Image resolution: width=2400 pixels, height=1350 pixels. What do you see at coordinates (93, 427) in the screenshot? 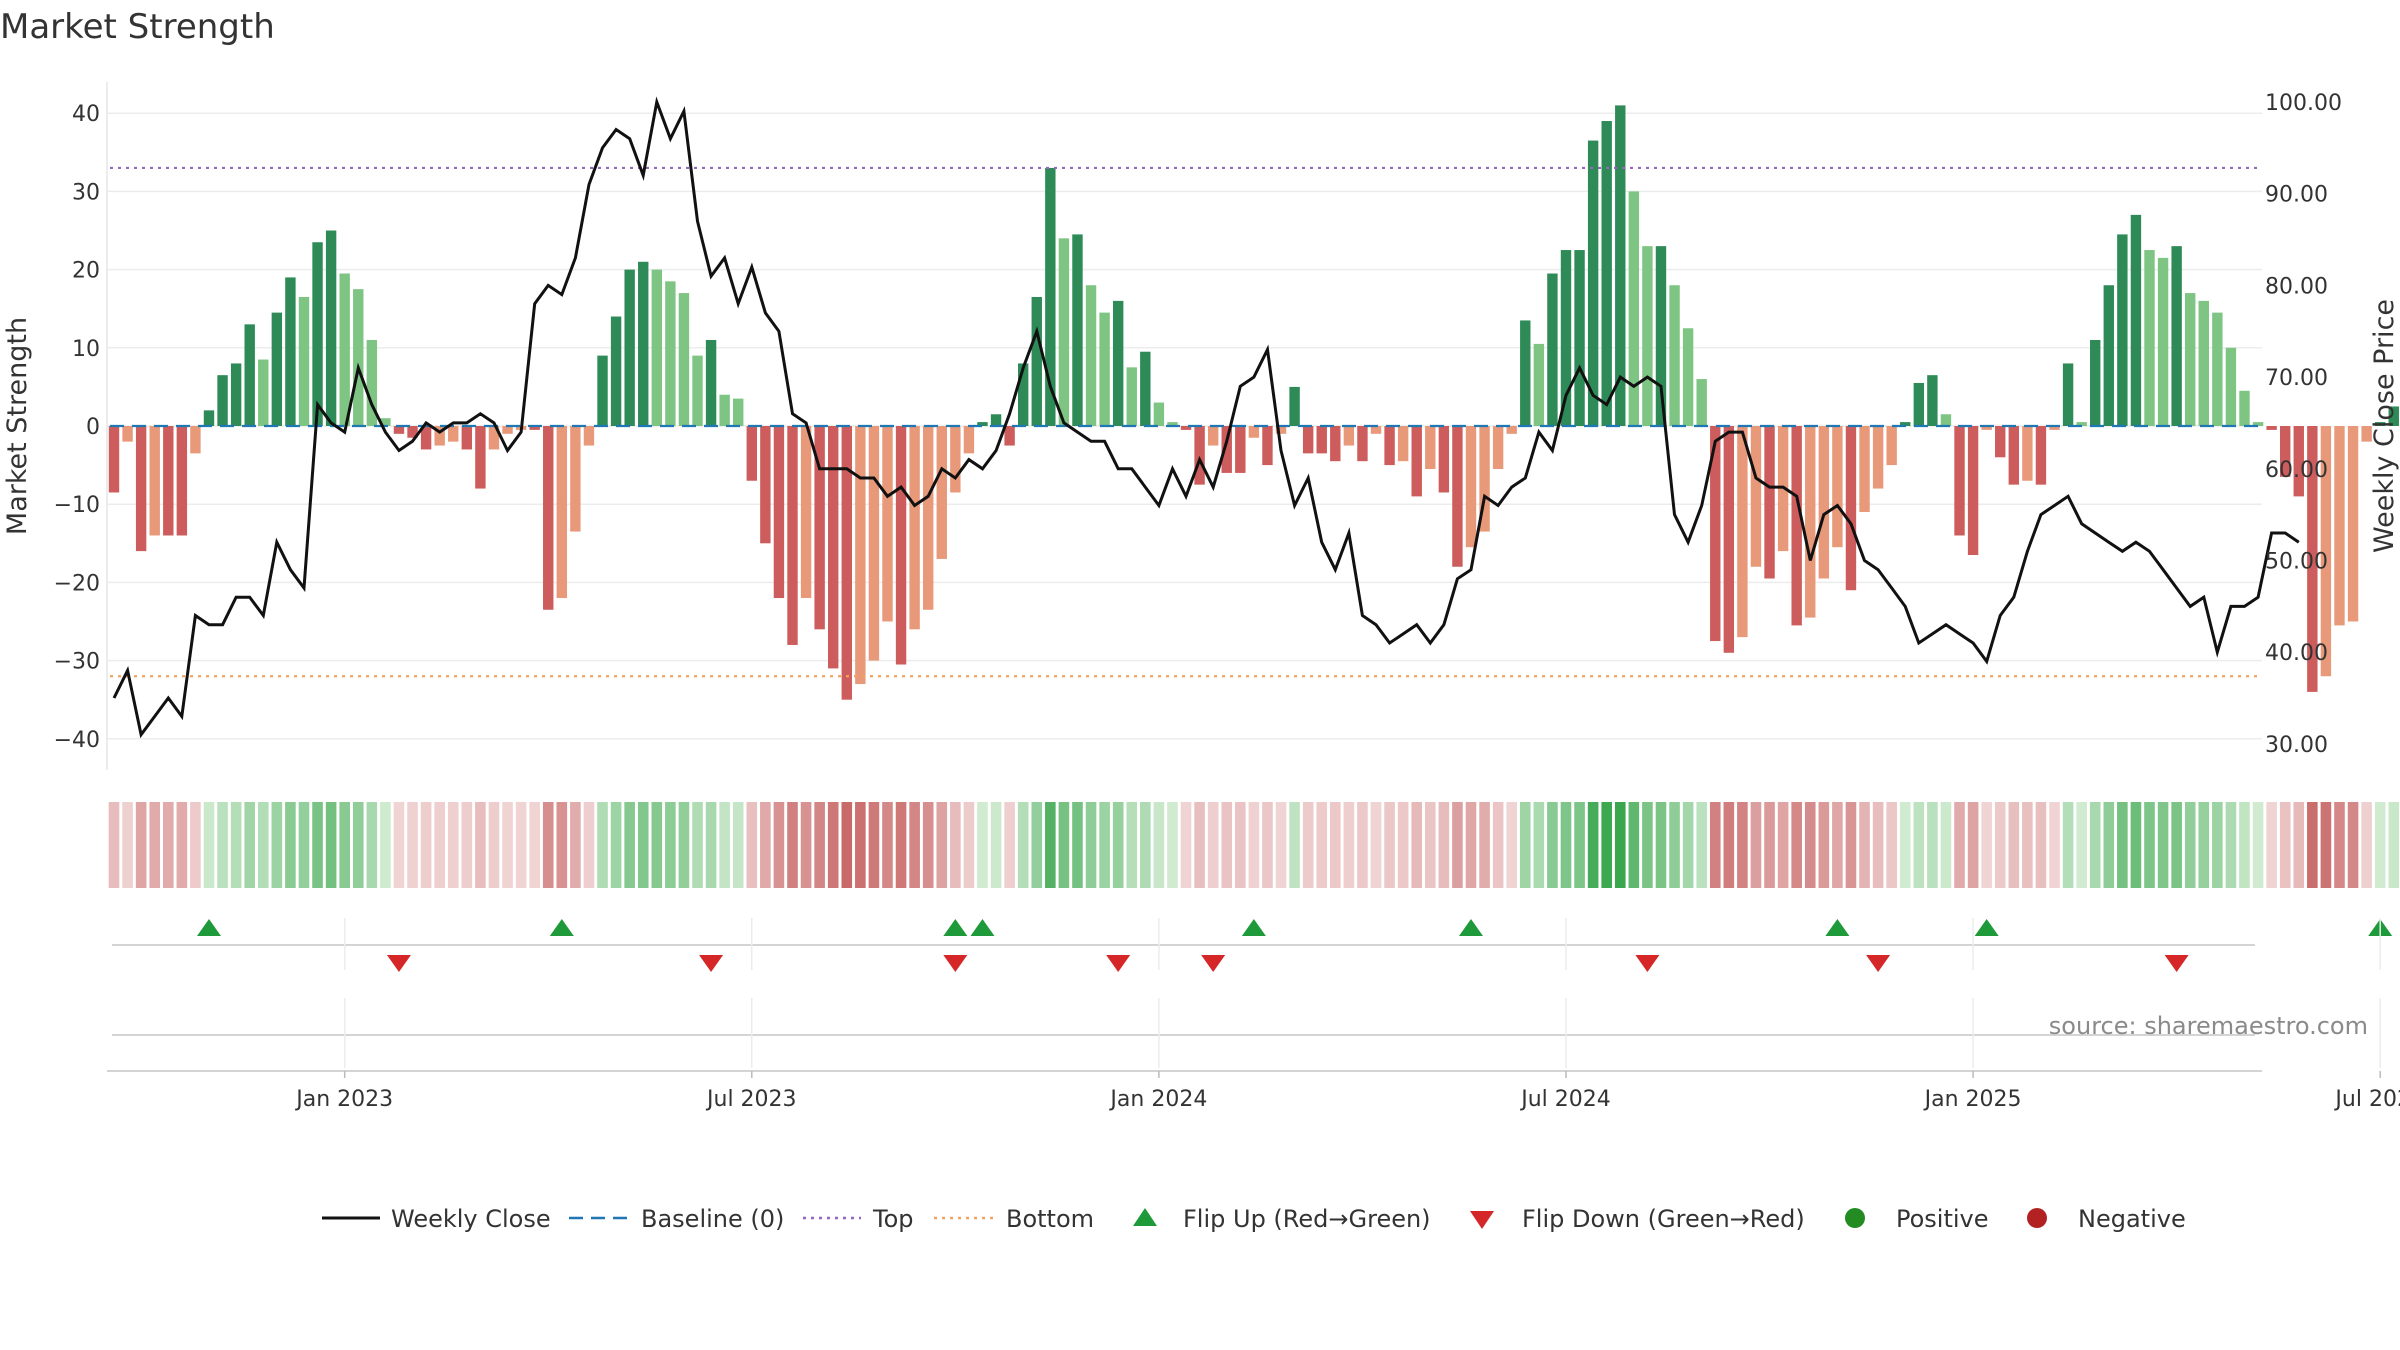
I see `y-tick-label: 0` at bounding box center [93, 427].